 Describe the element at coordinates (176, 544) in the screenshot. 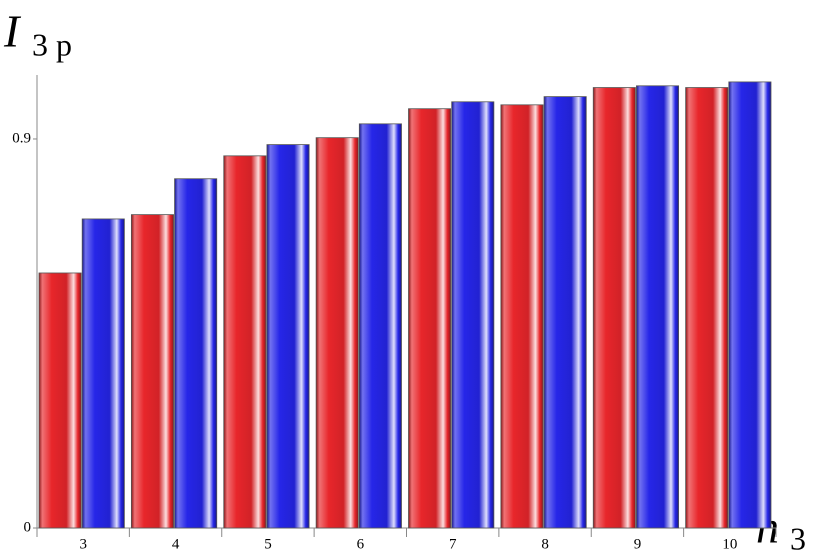

I see `x-tick-label: 4` at that location.